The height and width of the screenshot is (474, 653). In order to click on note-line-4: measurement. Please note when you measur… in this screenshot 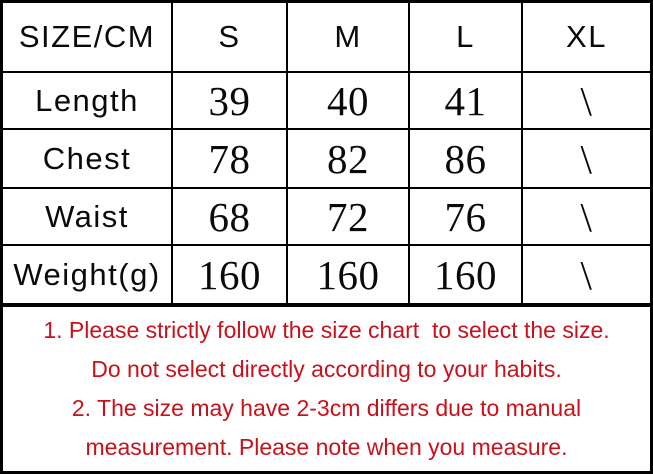, I will do `click(326, 447)`.